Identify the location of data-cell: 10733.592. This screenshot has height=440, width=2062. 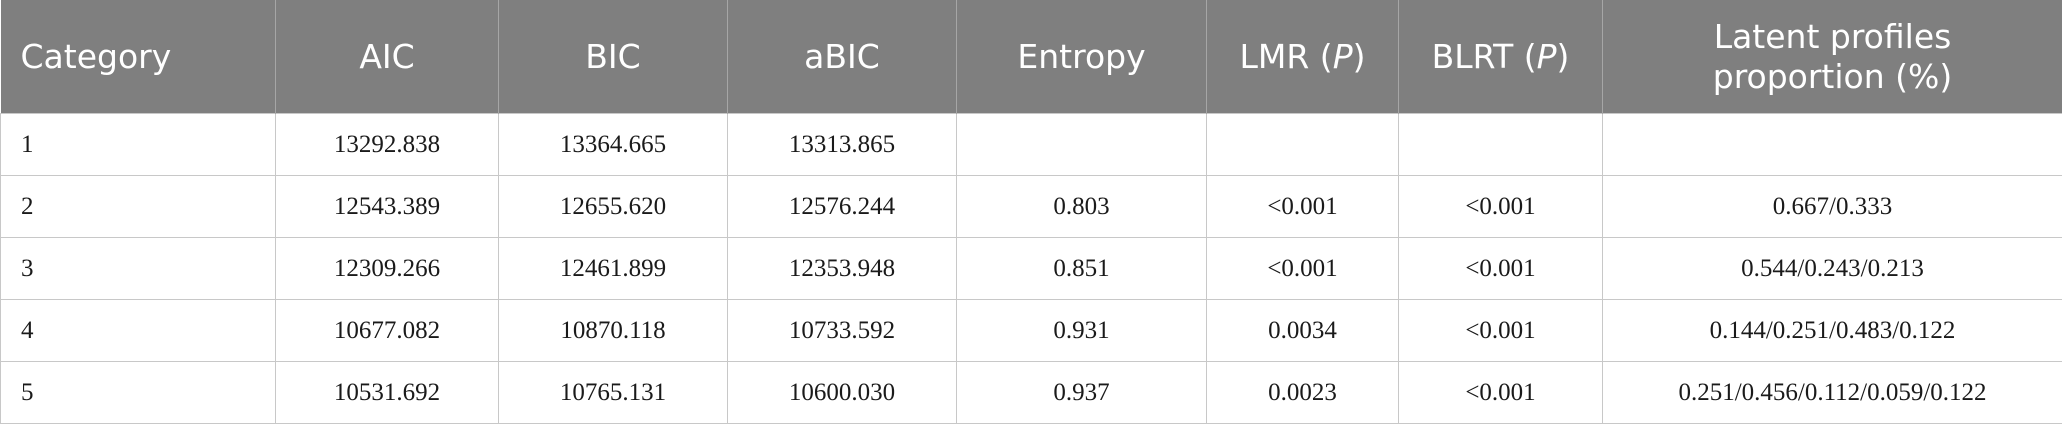
(842, 330).